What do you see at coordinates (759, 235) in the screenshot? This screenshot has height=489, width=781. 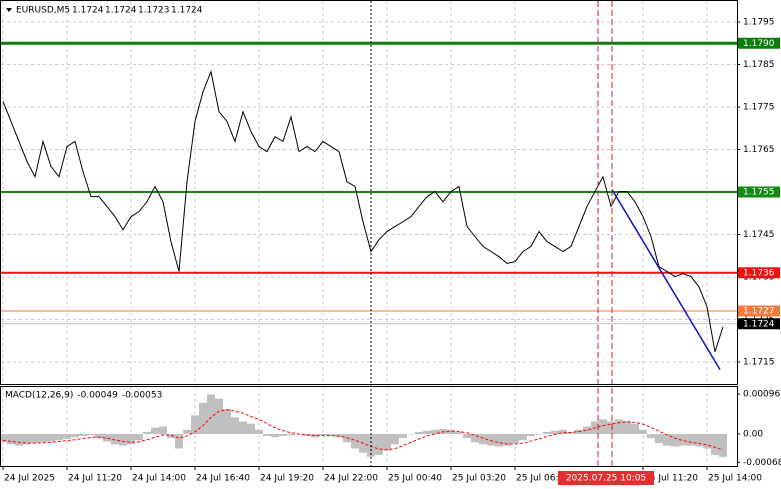 I see `y-tick-label: 1.1745` at bounding box center [759, 235].